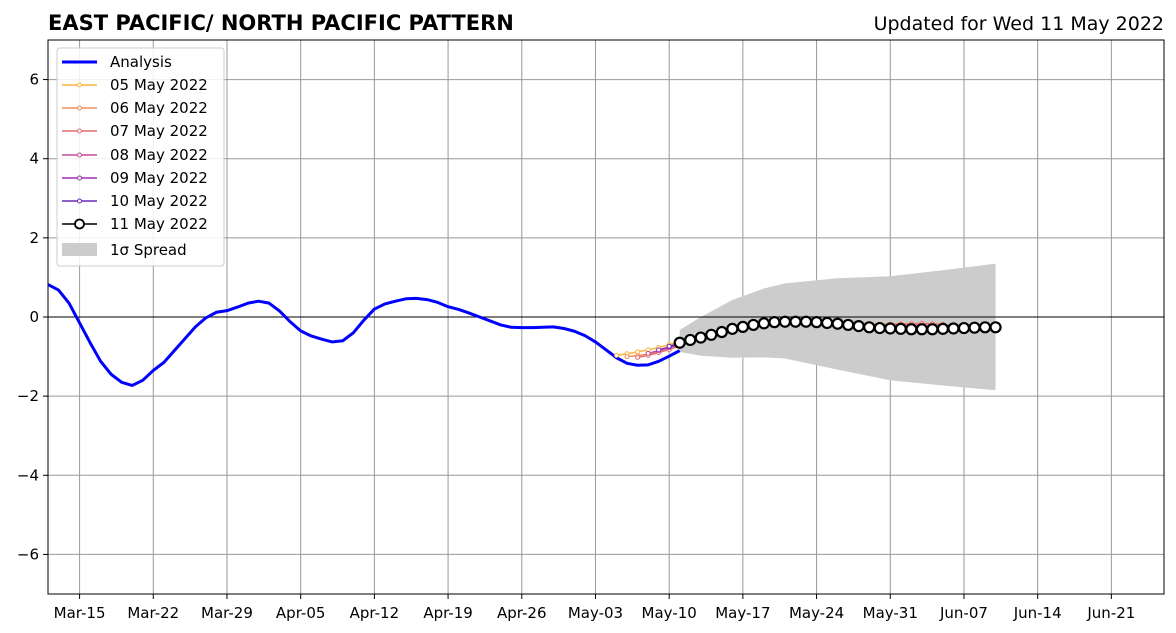  What do you see at coordinates (669, 613) in the screenshot?
I see `x-tick-label: May-10` at bounding box center [669, 613].